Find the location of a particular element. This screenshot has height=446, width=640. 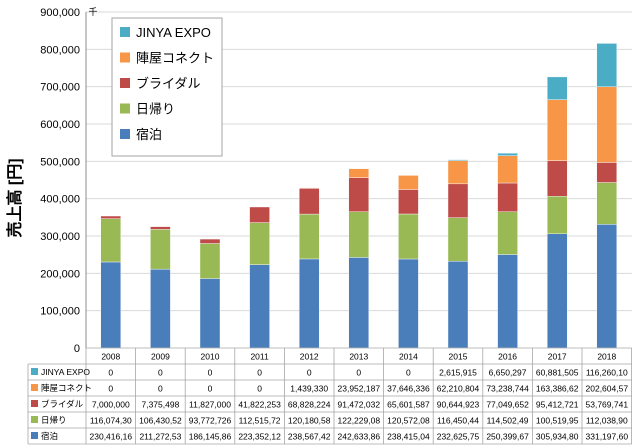

table-cell-value: 250,399,67 is located at coordinates (507, 437).